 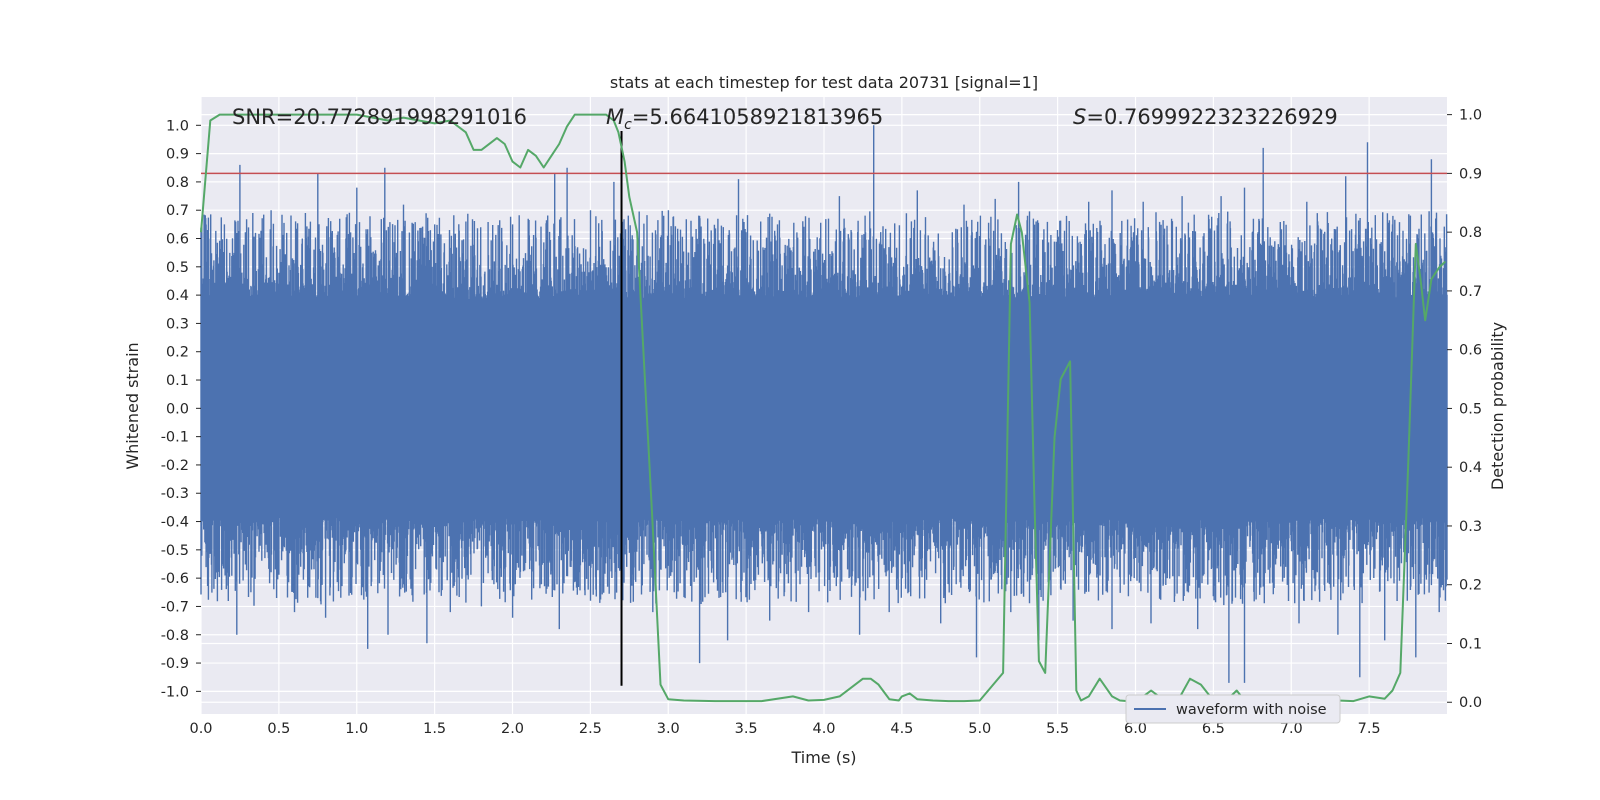 What do you see at coordinates (1470, 586) in the screenshot?
I see `y2-tick-label: 0.2` at bounding box center [1470, 586].